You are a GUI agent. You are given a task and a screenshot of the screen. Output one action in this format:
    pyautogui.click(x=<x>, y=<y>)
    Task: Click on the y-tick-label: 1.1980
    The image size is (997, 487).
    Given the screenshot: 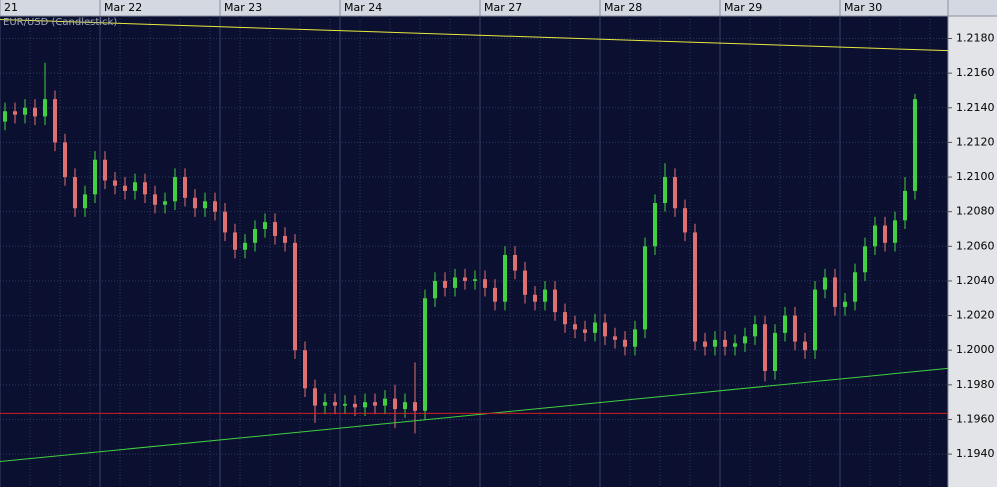 What is the action you would take?
    pyautogui.click(x=975, y=384)
    